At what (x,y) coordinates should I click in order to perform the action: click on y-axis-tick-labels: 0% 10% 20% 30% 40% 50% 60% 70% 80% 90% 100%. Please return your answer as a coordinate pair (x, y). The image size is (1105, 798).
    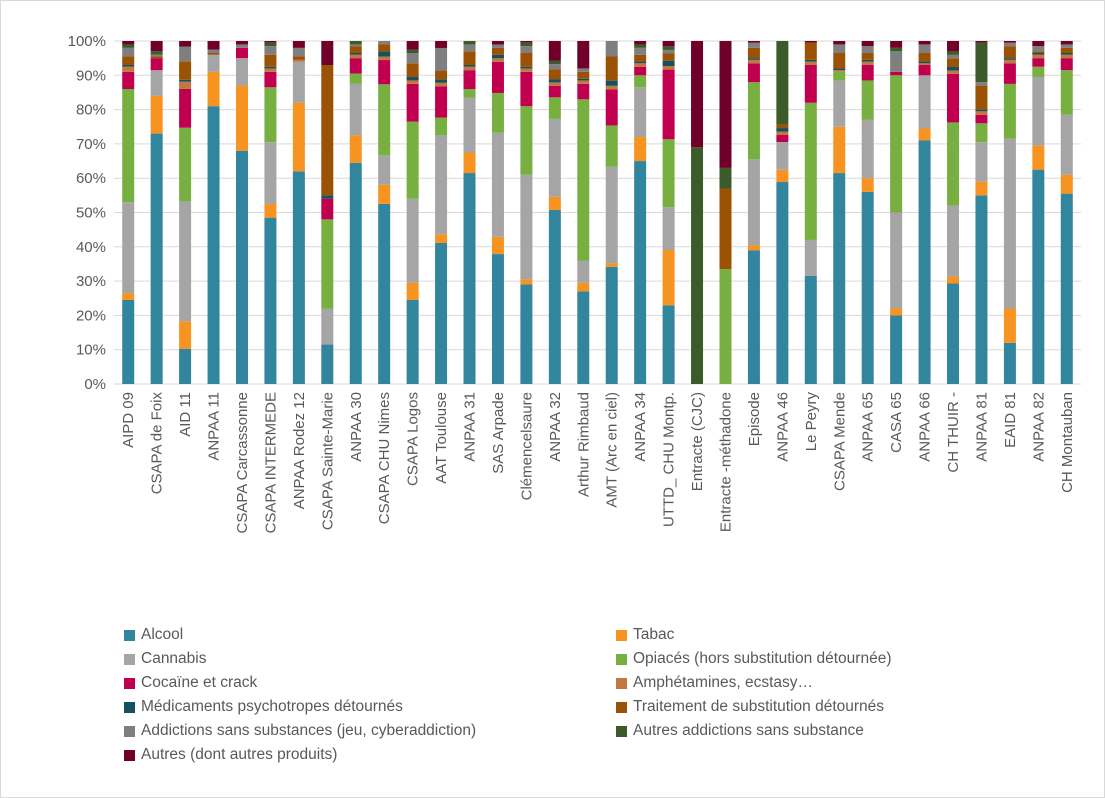
    Looking at the image, I should click on (87, 213).